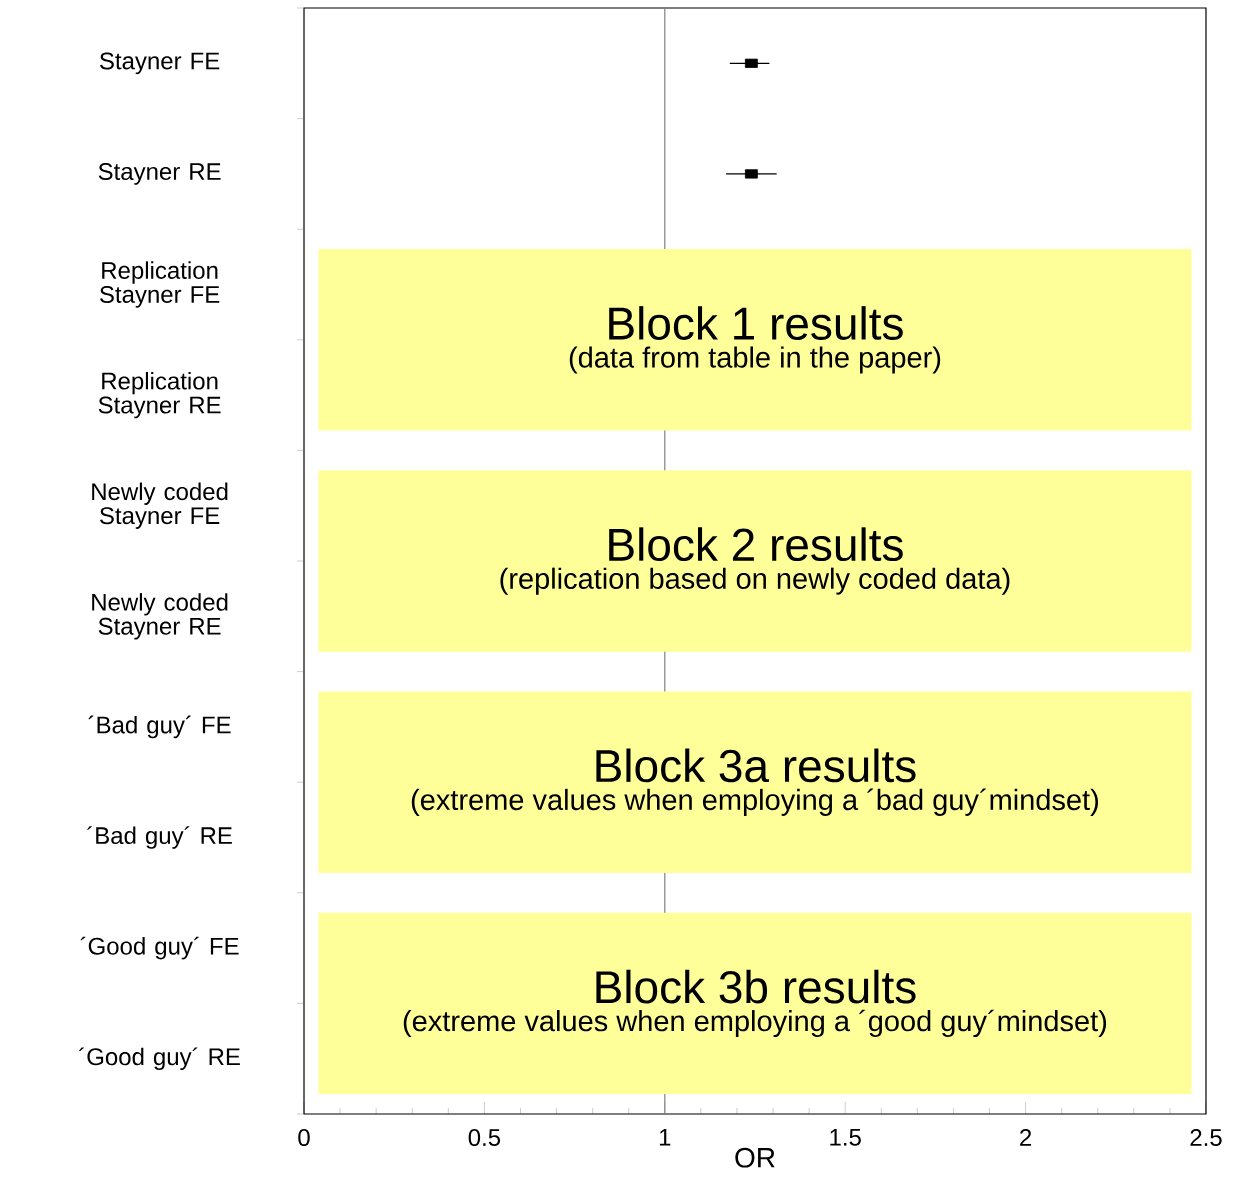  What do you see at coordinates (1026, 1137) in the screenshot?
I see `x-tick-label: 2` at bounding box center [1026, 1137].